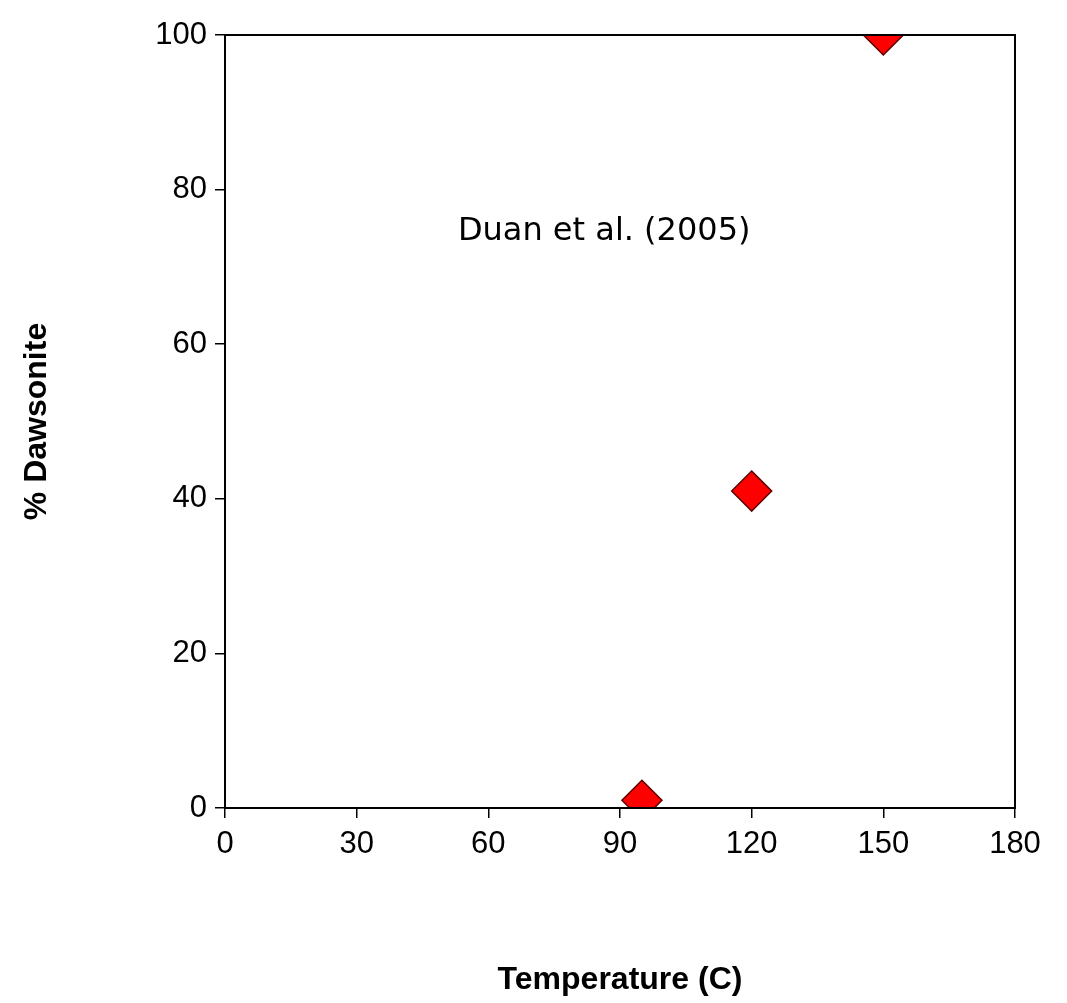 This screenshot has height=1003, width=1067. Describe the element at coordinates (1015, 843) in the screenshot. I see `x-tick-label: 180` at that location.